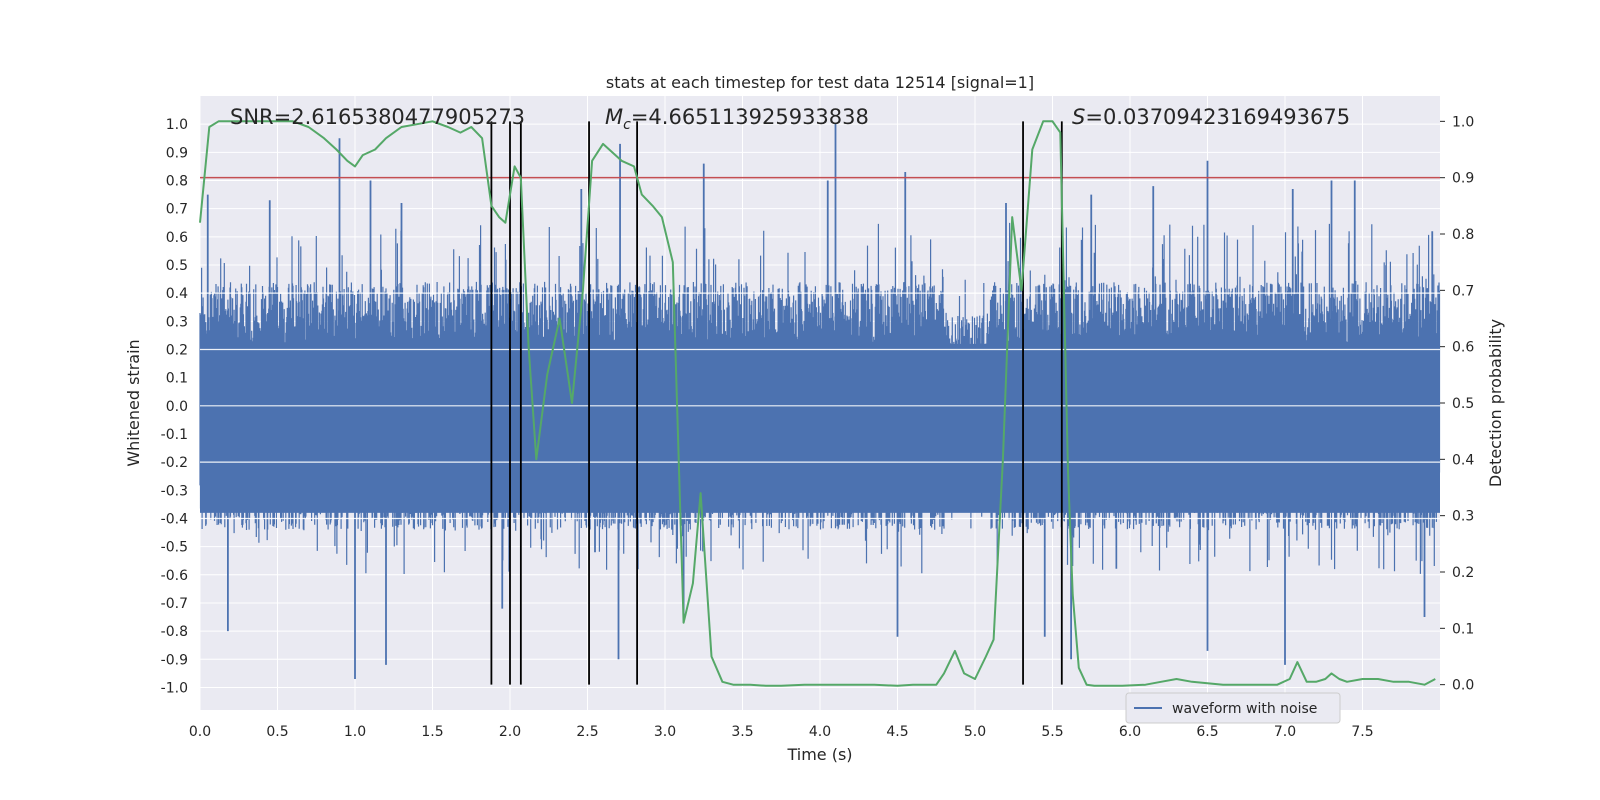 This screenshot has width=1600, height=800. I want to click on x-tick-label: 0.0, so click(200, 732).